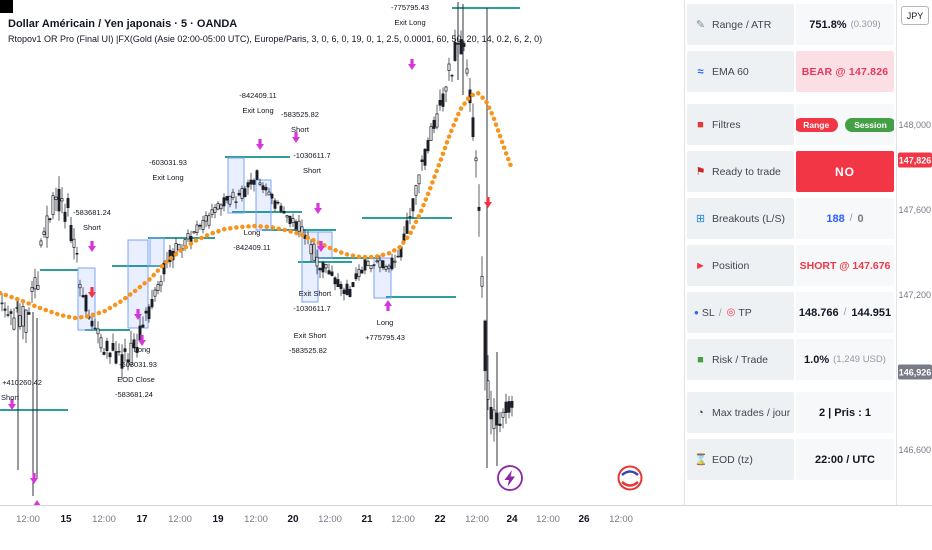 The width and height of the screenshot is (932, 550). Describe the element at coordinates (914, 295) in the screenshot. I see `price-tick-label: 147,200` at that location.